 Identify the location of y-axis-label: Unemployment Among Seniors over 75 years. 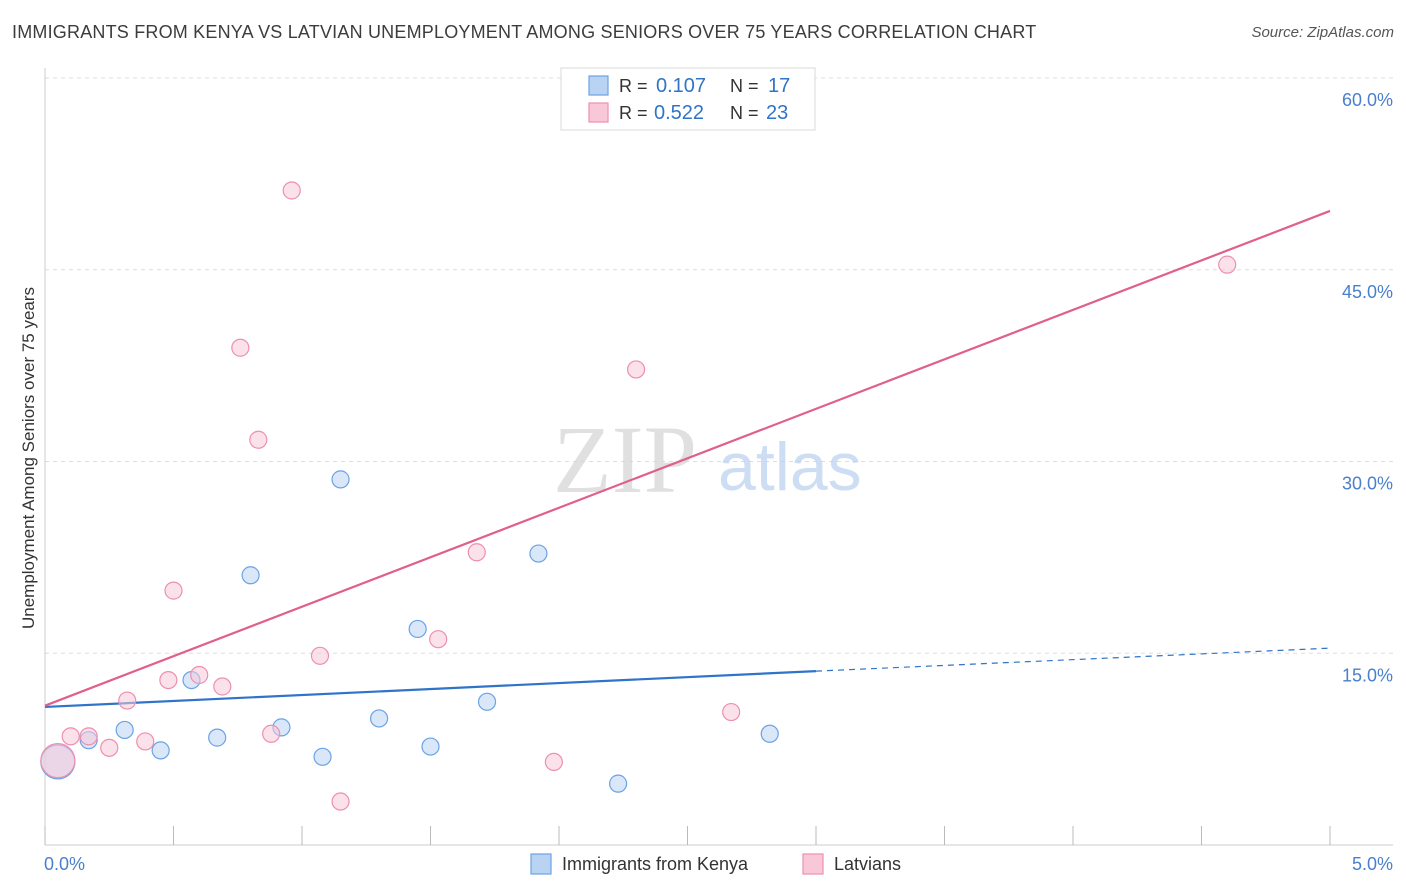
(28, 458).